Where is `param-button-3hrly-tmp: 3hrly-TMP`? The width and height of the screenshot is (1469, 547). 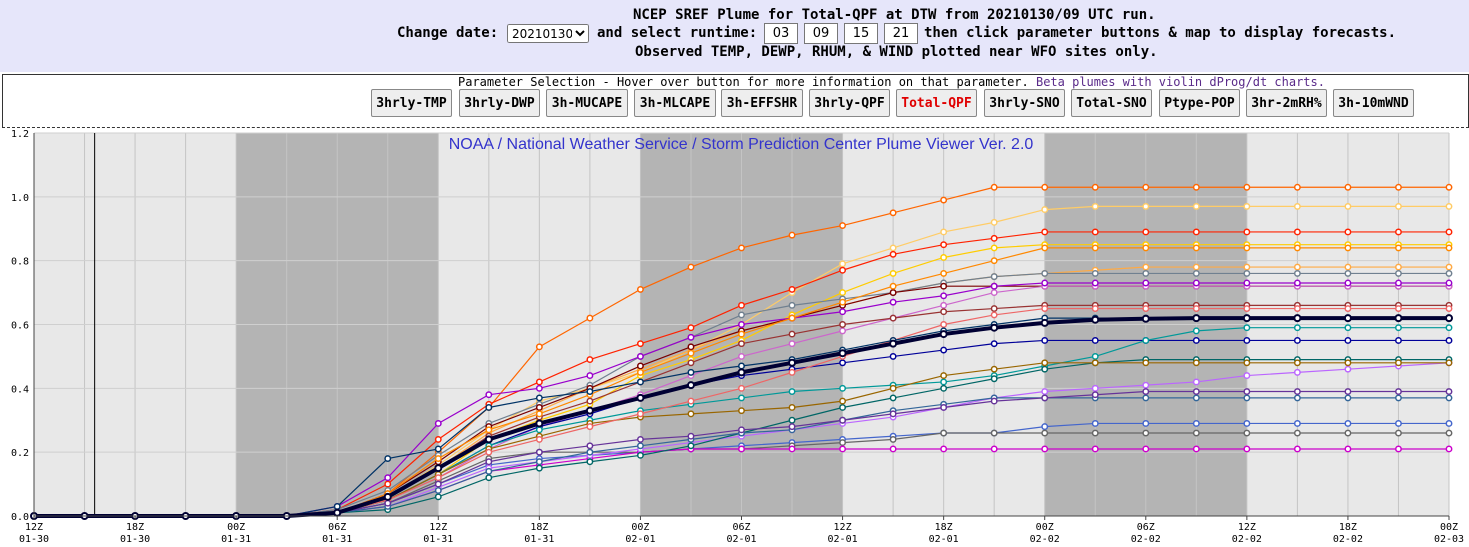
param-button-3hrly-tmp: 3hrly-TMP is located at coordinates (411, 103).